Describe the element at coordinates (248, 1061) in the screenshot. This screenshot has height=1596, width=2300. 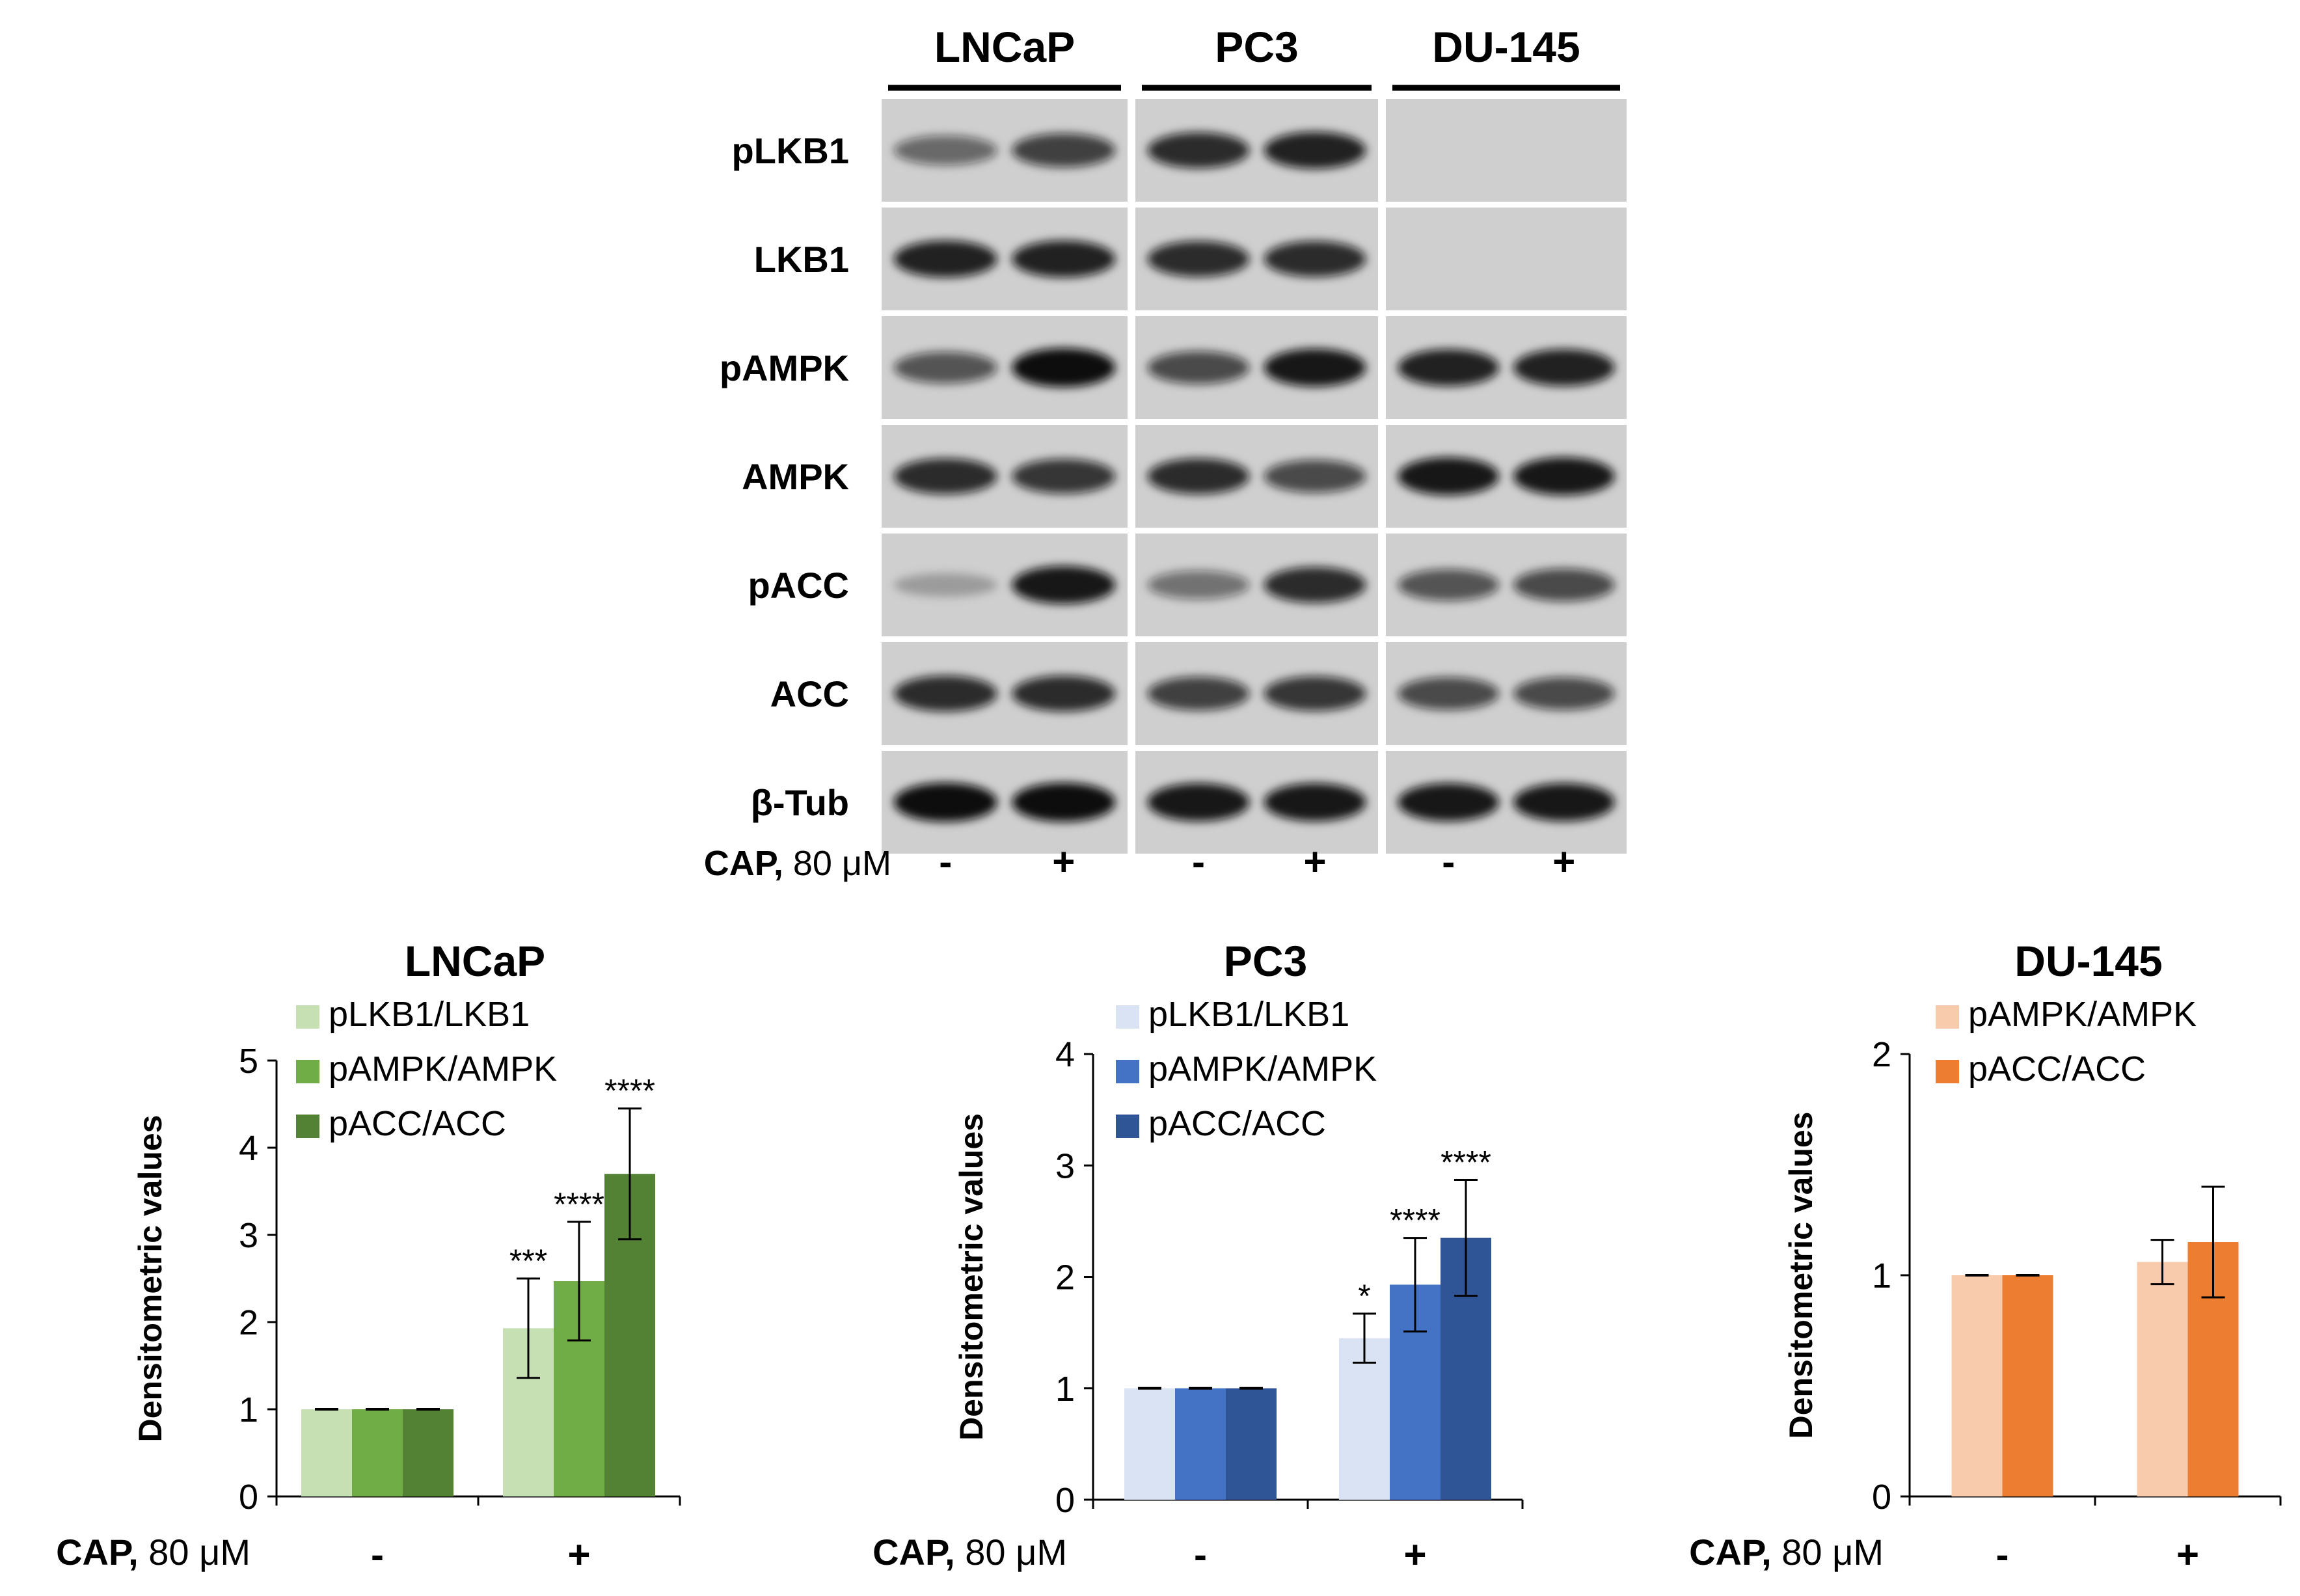
I see `y-tick-label: 5` at that location.